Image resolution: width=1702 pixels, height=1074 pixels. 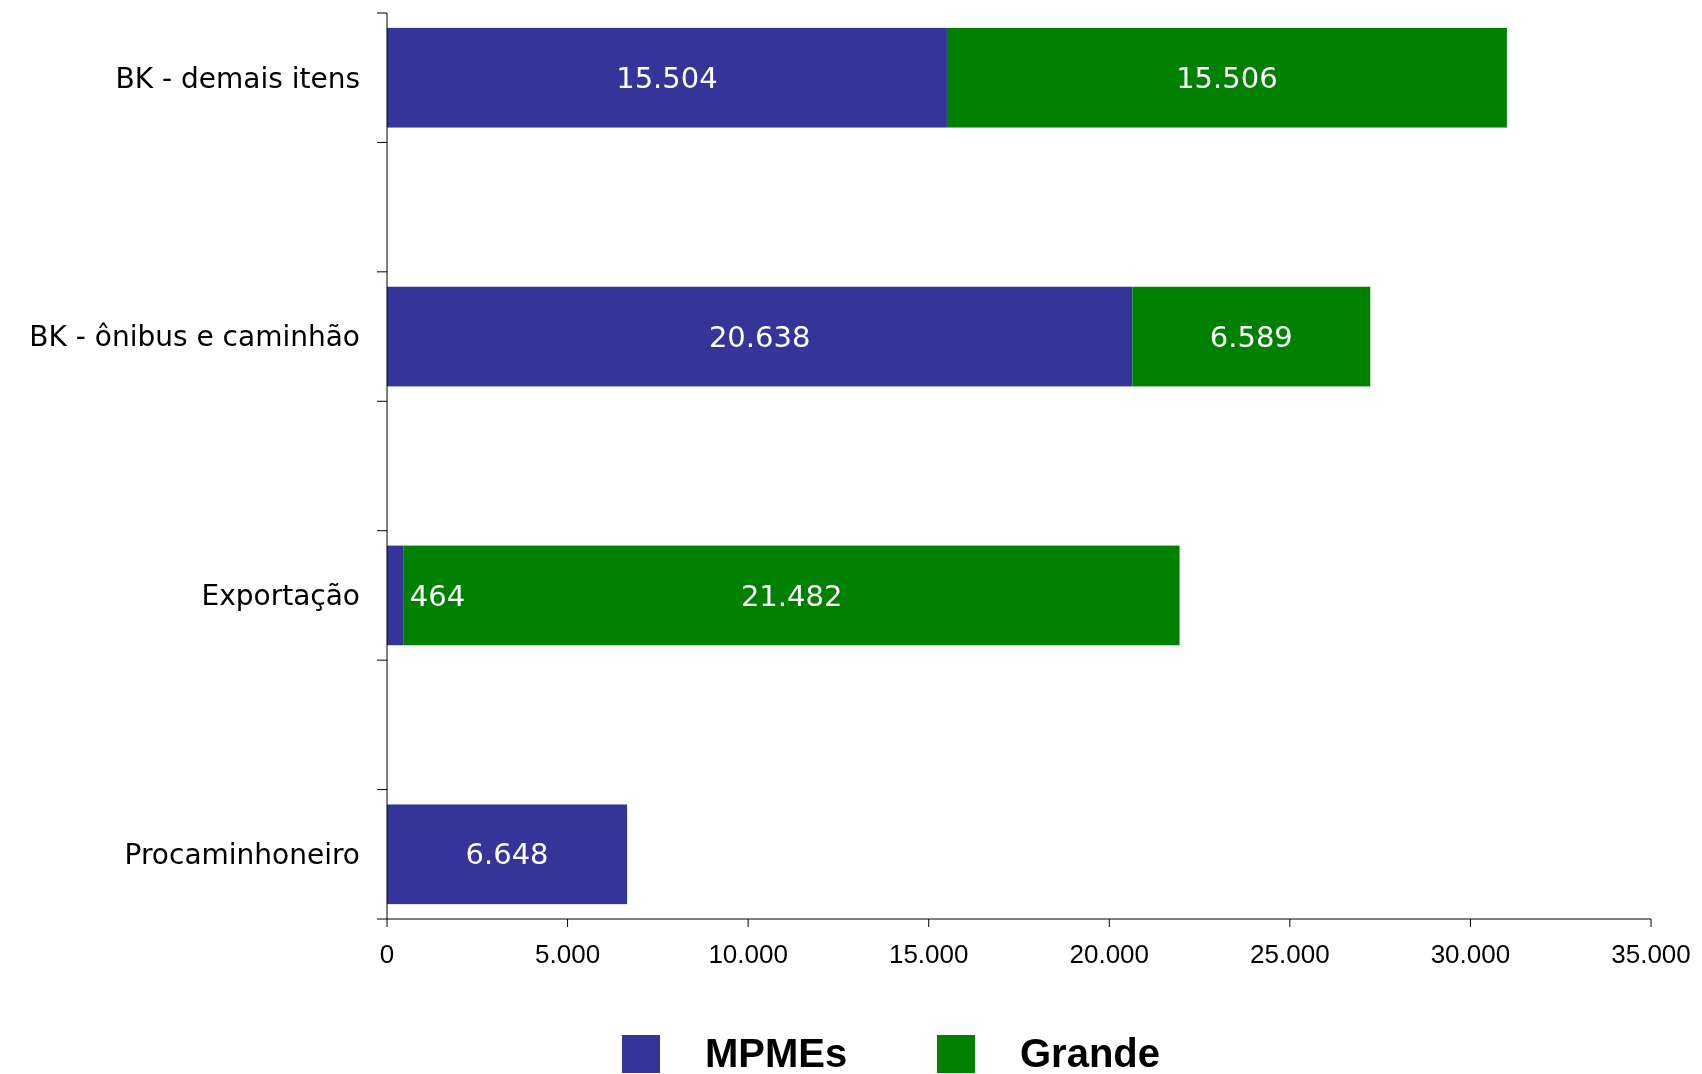 I want to click on x-tick-label: 30.000, so click(x=1470, y=954).